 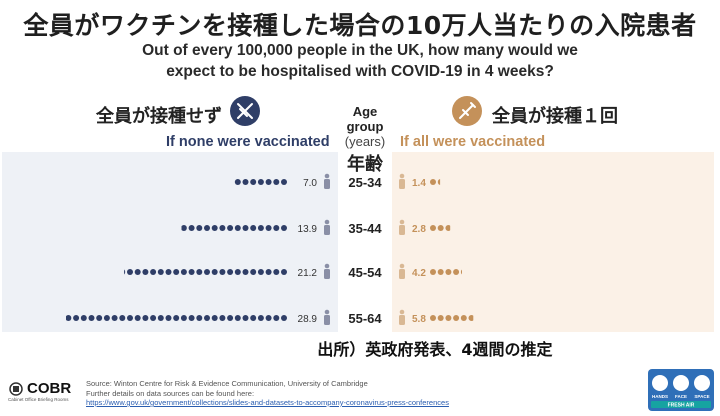 What do you see at coordinates (360, 25) in the screenshot?
I see `page-title: 全員がワクチンを接種した場合の10万人当たりの入院患者` at bounding box center [360, 25].